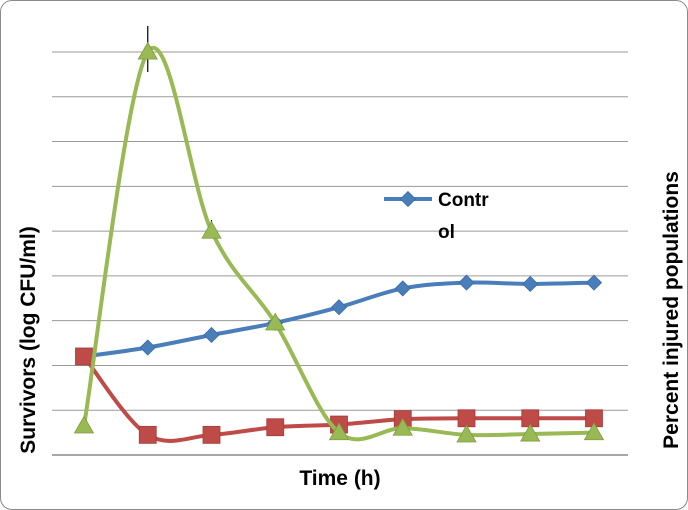  Describe the element at coordinates (671, 310) in the screenshot. I see `y2-axis-label: Percent injured populations` at that location.